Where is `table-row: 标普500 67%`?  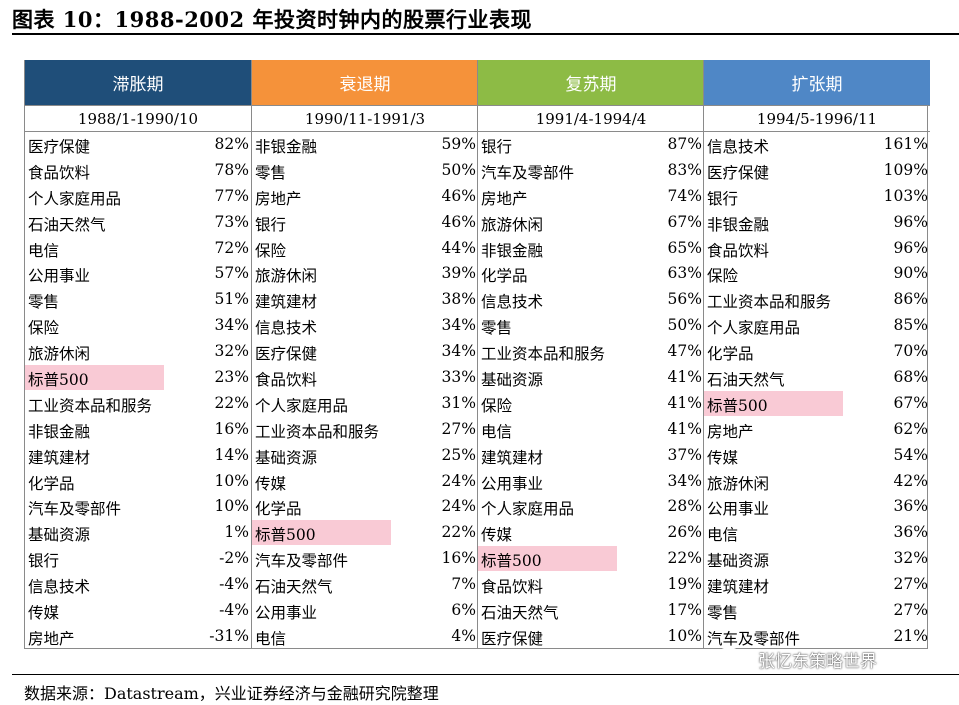 table-row: 标普500 67% is located at coordinates (817, 403).